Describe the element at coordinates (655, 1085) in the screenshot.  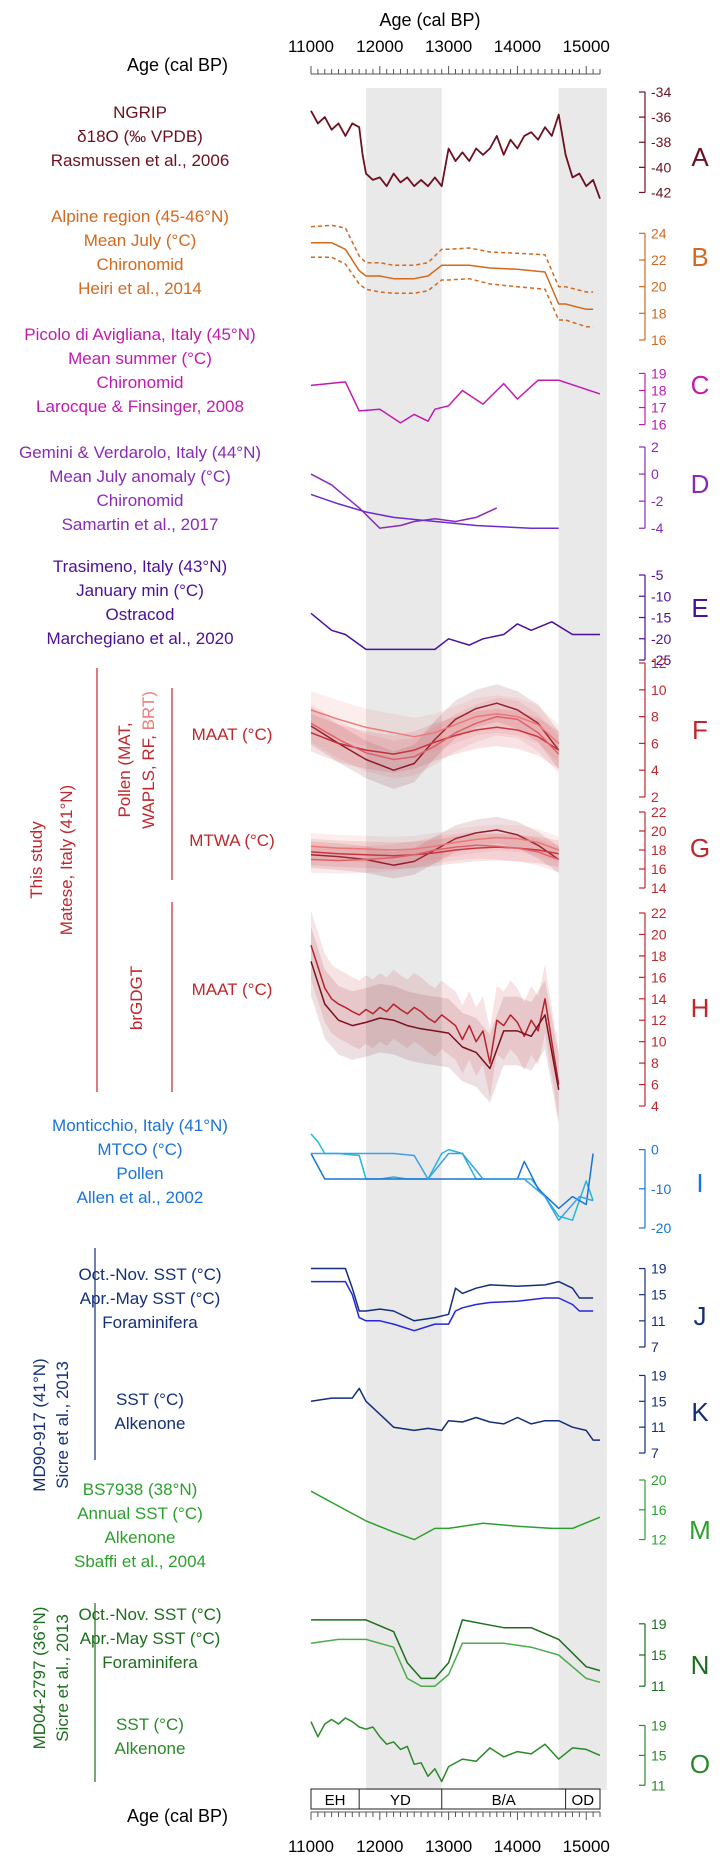
I see `y-tick-label: 6` at that location.